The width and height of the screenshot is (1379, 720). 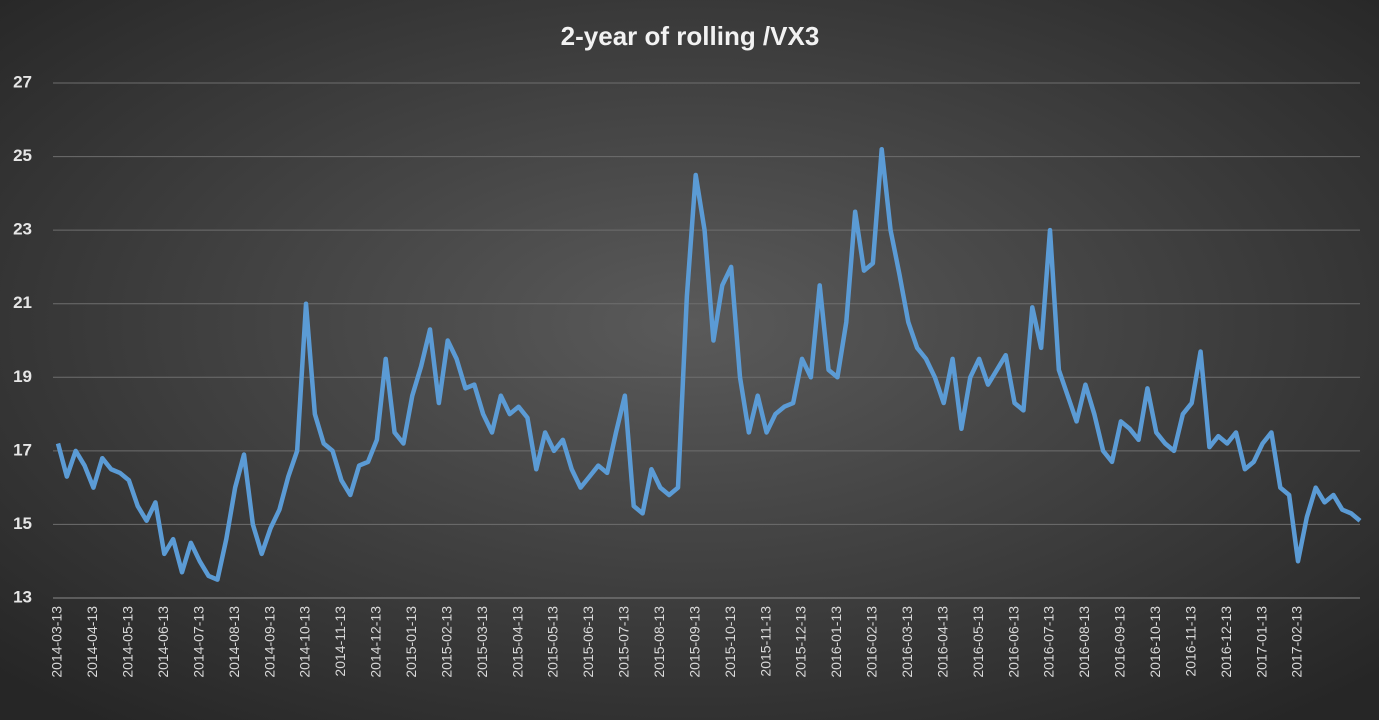 What do you see at coordinates (22, 596) in the screenshot?
I see `y-tick-label: 13` at bounding box center [22, 596].